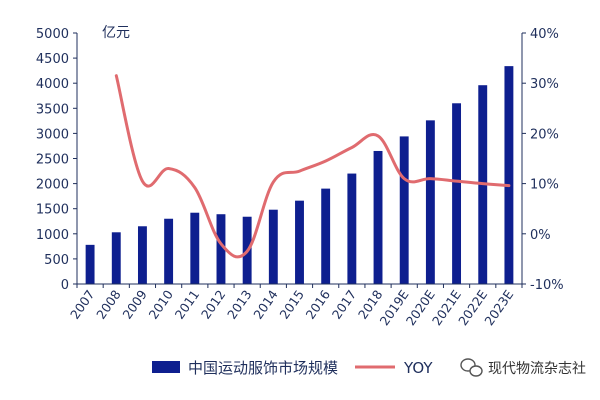 The image size is (600, 400). Describe the element at coordinates (318, 304) in the screenshot. I see `x-tick-label: 2016` at that location.